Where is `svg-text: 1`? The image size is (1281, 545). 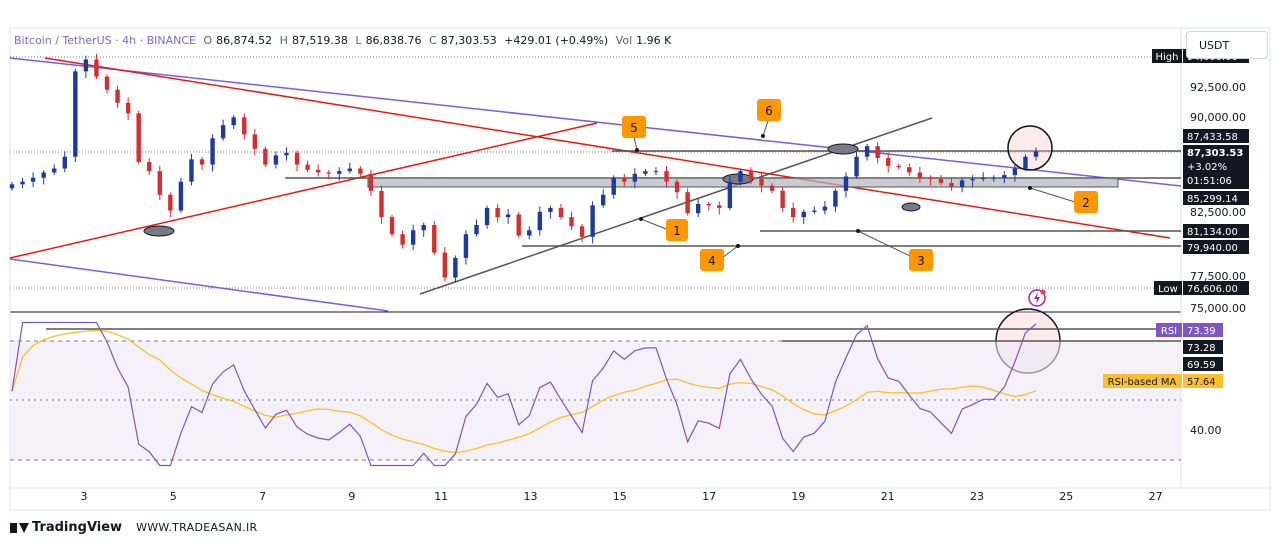 svg-text: 1 is located at coordinates (677, 231).